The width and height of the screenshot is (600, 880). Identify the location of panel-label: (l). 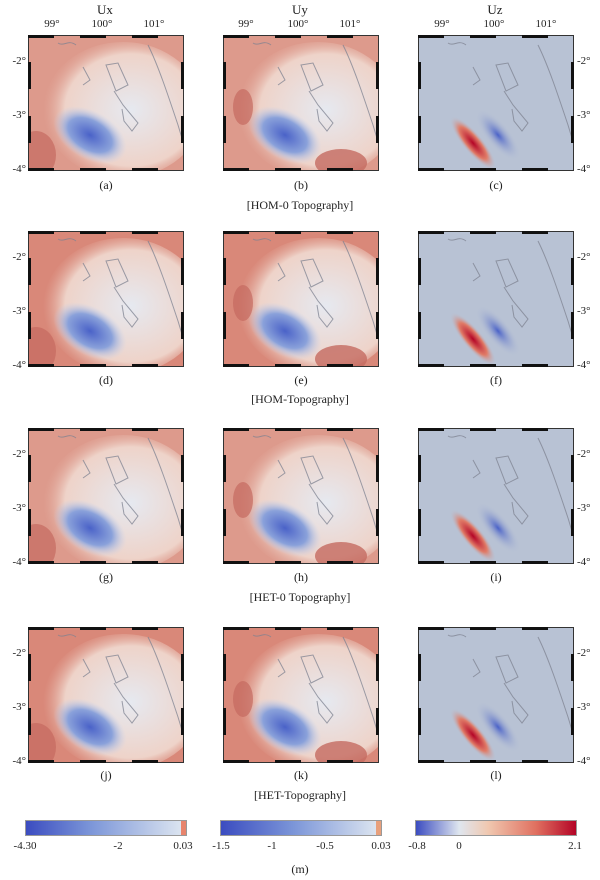
(496, 775).